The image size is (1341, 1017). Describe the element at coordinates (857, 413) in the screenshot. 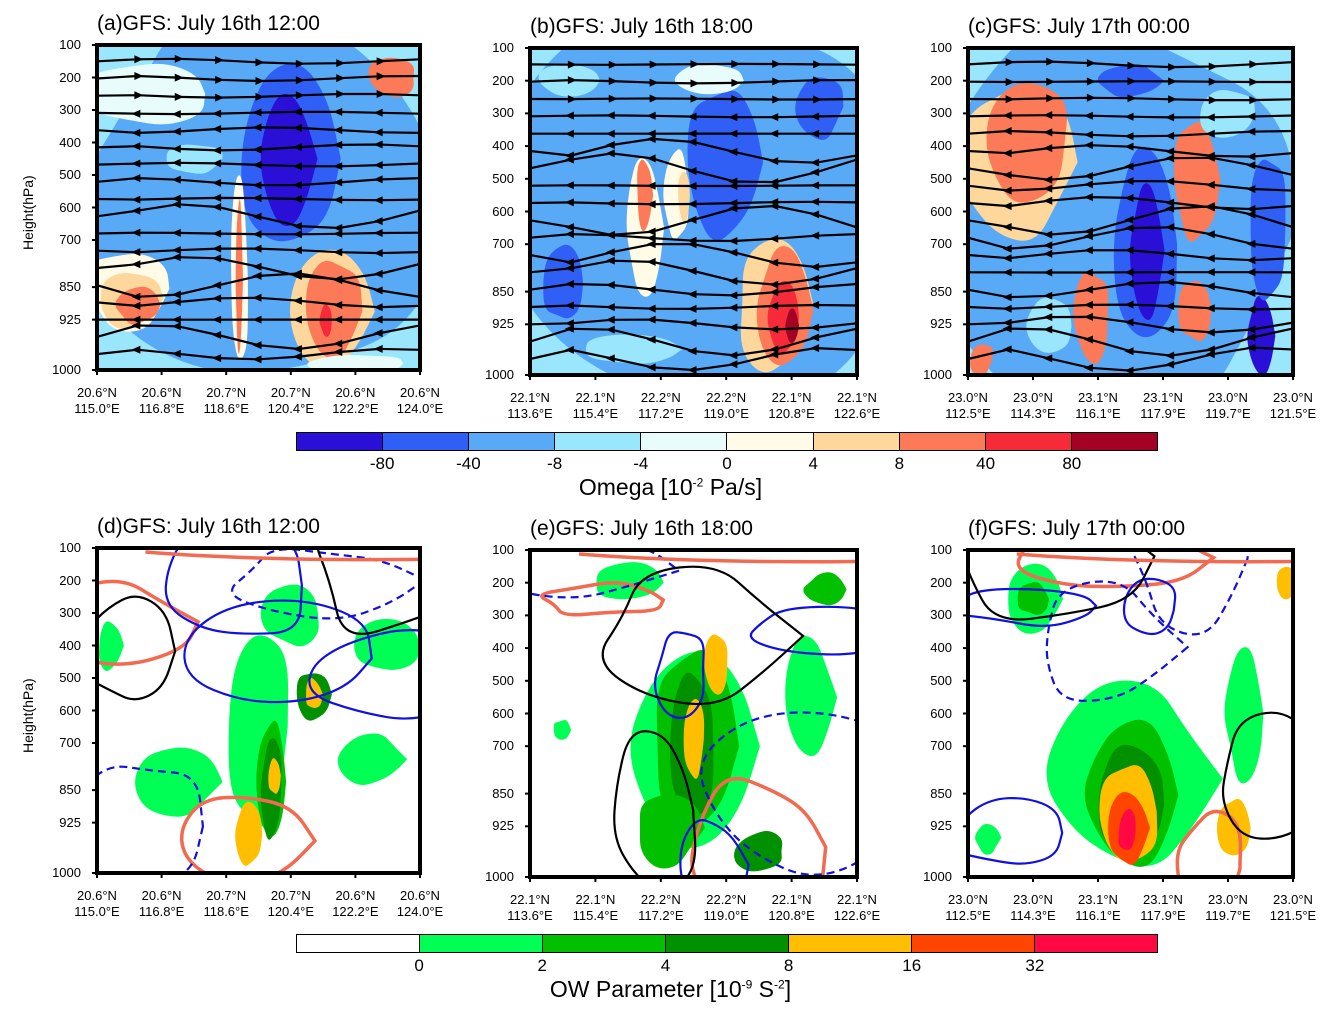

I see `x-tick-lon: 122.6°E` at that location.